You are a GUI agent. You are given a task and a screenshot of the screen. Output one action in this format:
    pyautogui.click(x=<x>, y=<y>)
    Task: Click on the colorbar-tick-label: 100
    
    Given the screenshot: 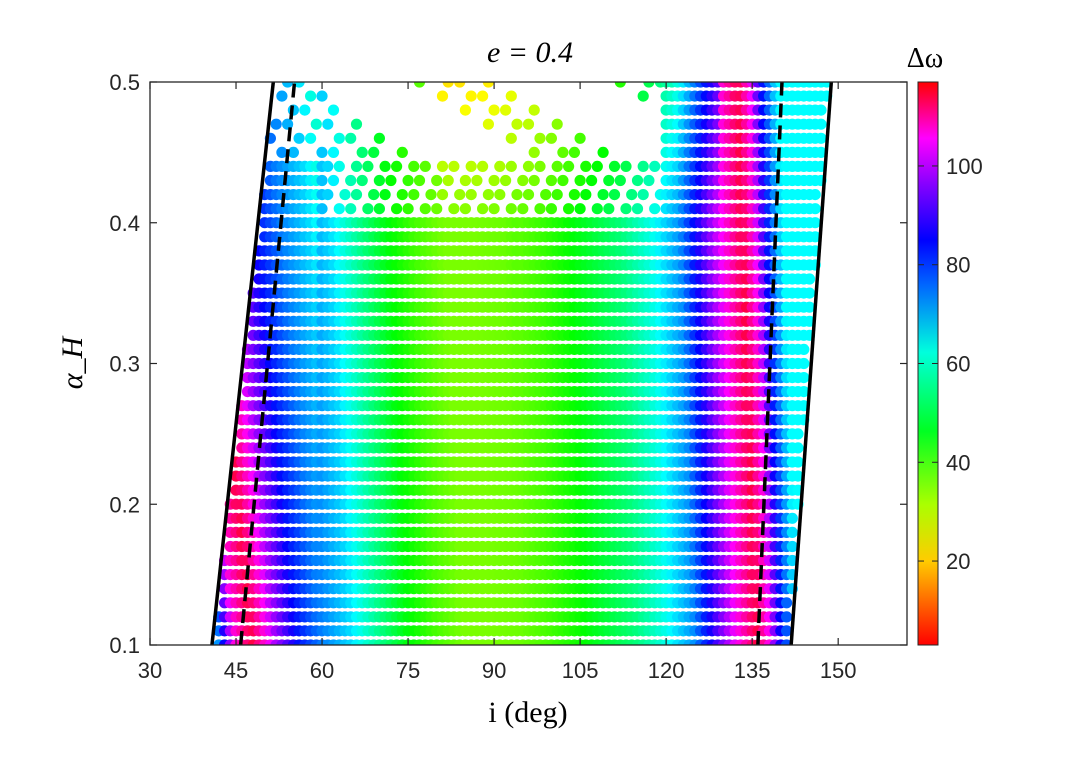 What is the action you would take?
    pyautogui.click(x=964, y=166)
    